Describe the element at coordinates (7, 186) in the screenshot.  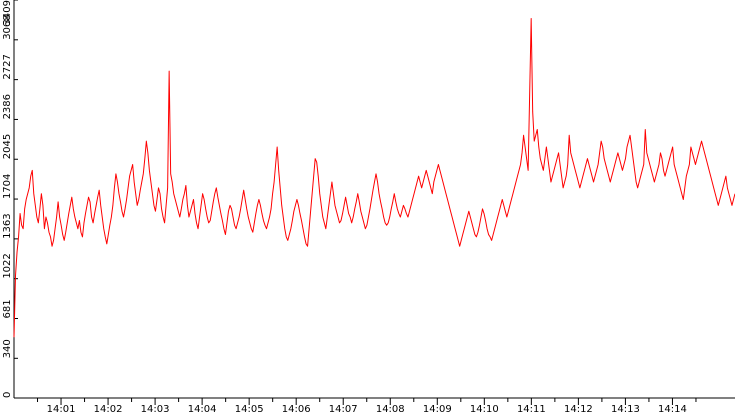
I see `y-tick-label: 1704` at that location.